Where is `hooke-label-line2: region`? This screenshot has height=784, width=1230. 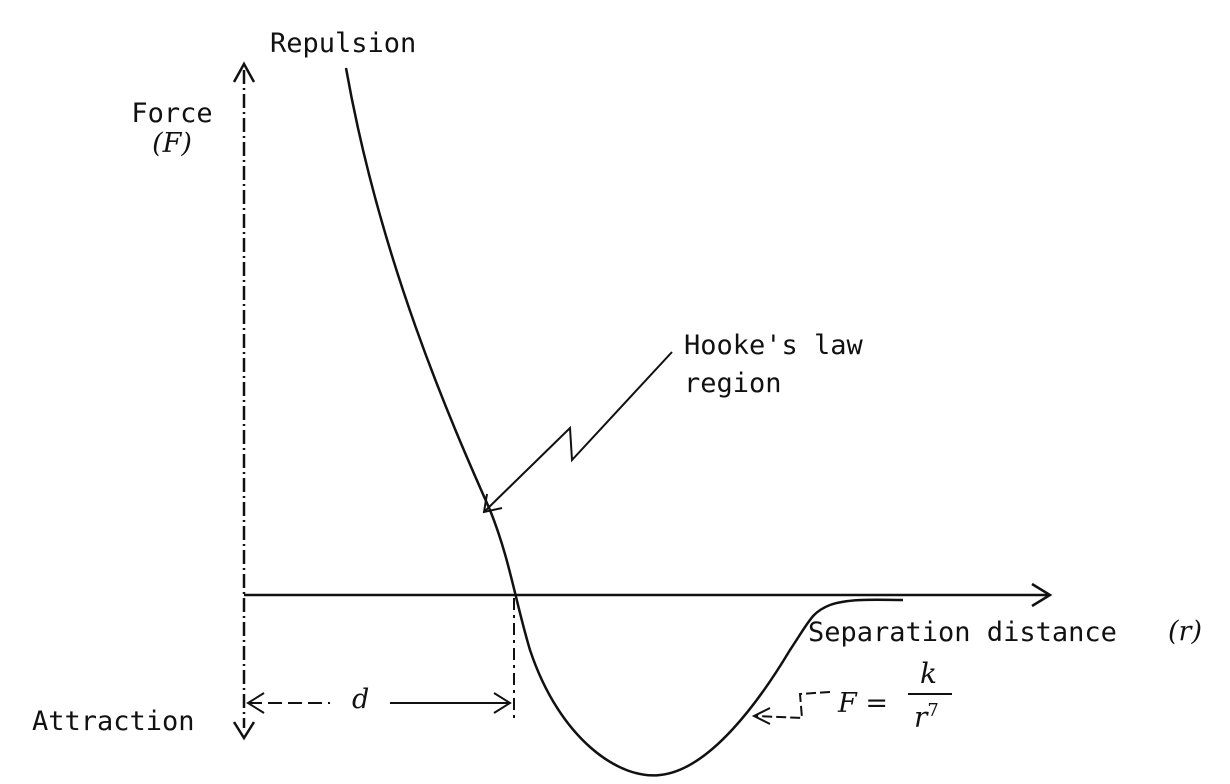
hooke-label-line2: region is located at coordinates (733, 383).